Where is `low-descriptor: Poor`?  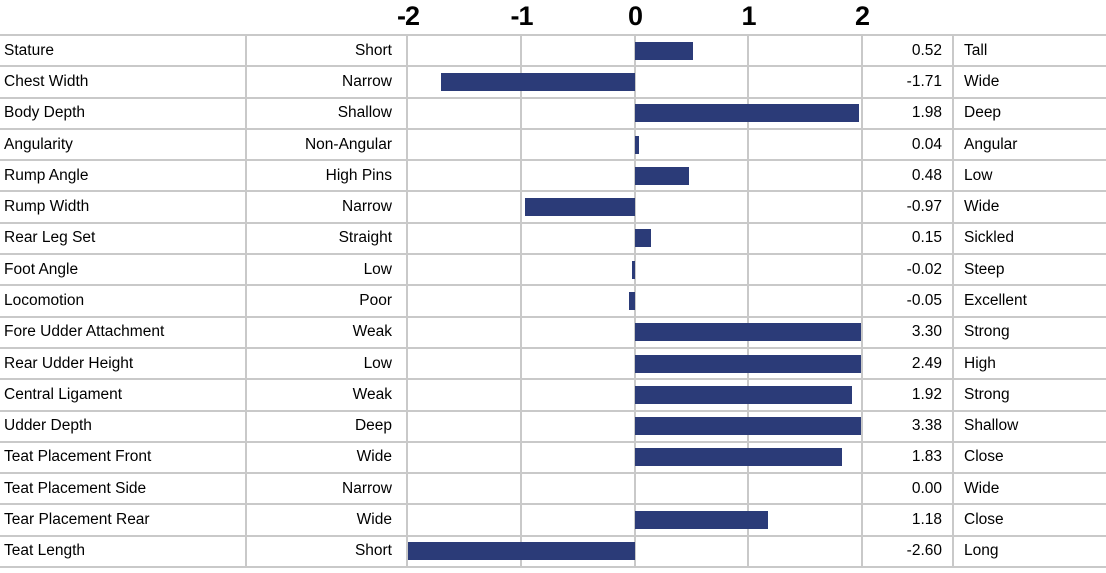 low-descriptor: Poor is located at coordinates (327, 301).